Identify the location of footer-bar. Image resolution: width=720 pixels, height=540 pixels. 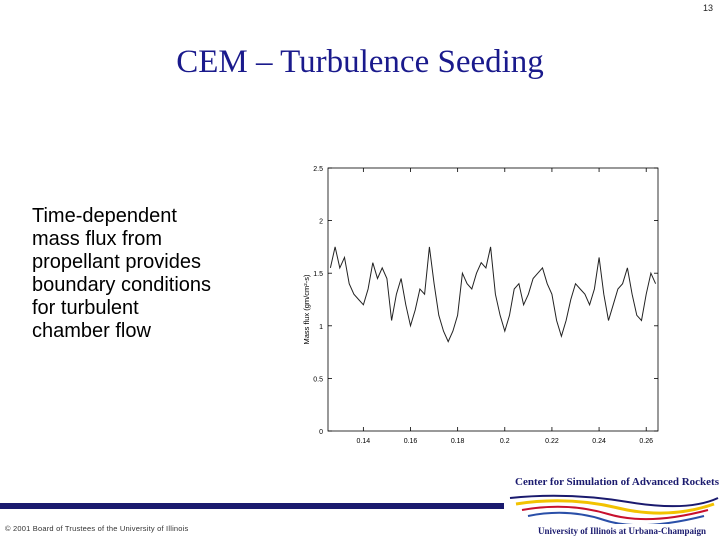
(252, 506).